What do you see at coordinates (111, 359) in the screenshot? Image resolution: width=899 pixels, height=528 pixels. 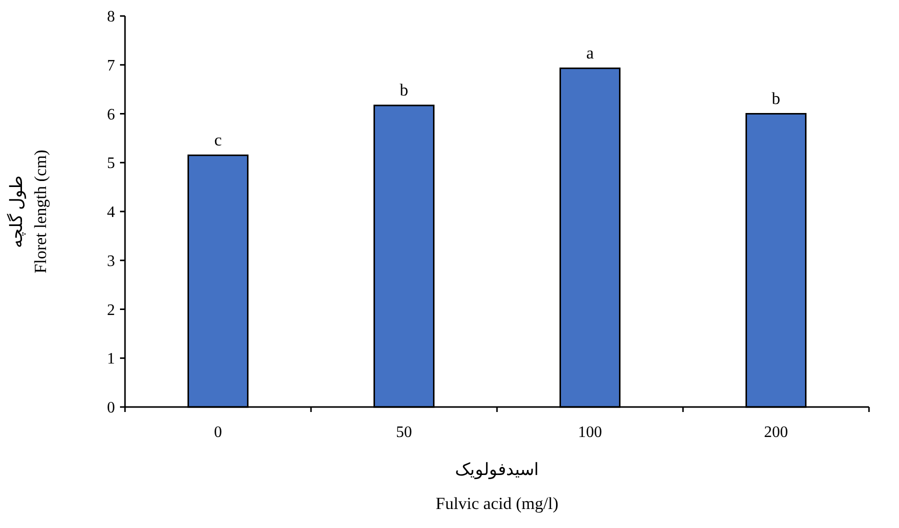 I see `y-tick-label: 1` at bounding box center [111, 359].